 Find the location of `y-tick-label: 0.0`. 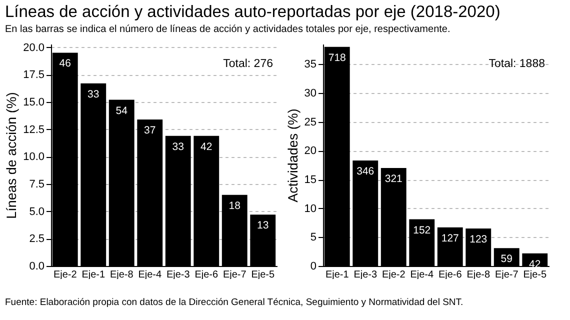

y-tick-label: 0.0 is located at coordinates (36, 266).